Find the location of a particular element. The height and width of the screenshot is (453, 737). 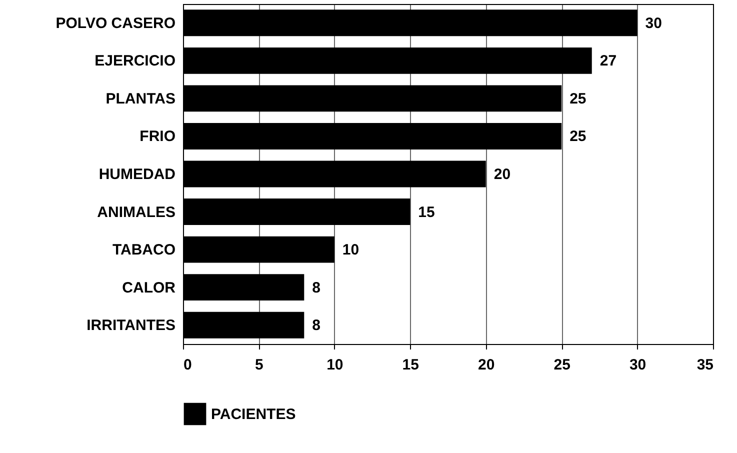

data-label: 15 is located at coordinates (426, 212).